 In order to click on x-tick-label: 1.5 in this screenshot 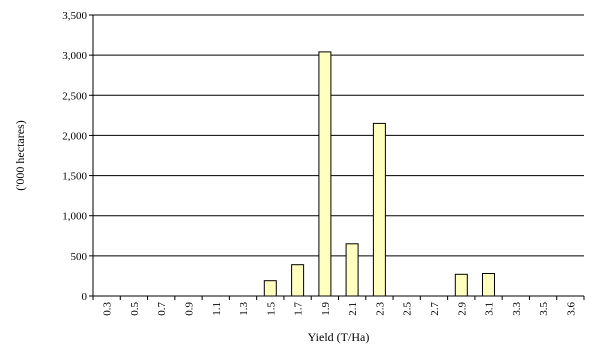, I will do `click(271, 309)`.